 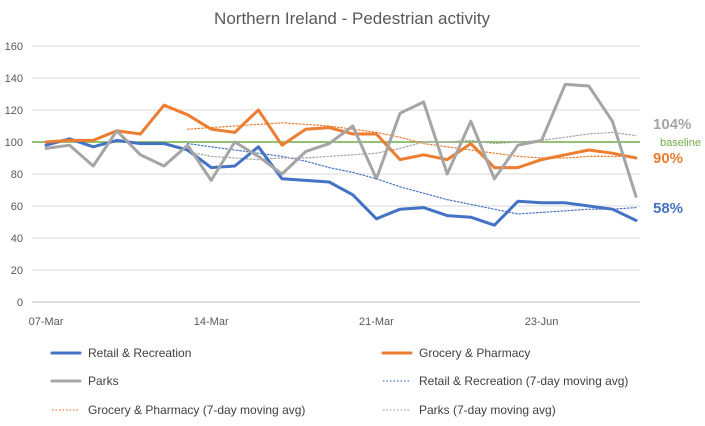 I want to click on series-line-grocery_ma, so click(x=412, y=140).